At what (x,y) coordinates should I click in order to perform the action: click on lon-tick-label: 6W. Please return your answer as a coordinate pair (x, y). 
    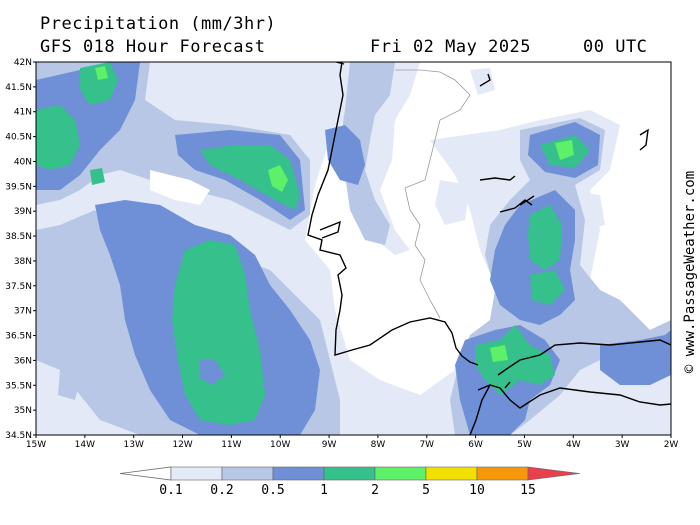
    Looking at the image, I should click on (475, 445).